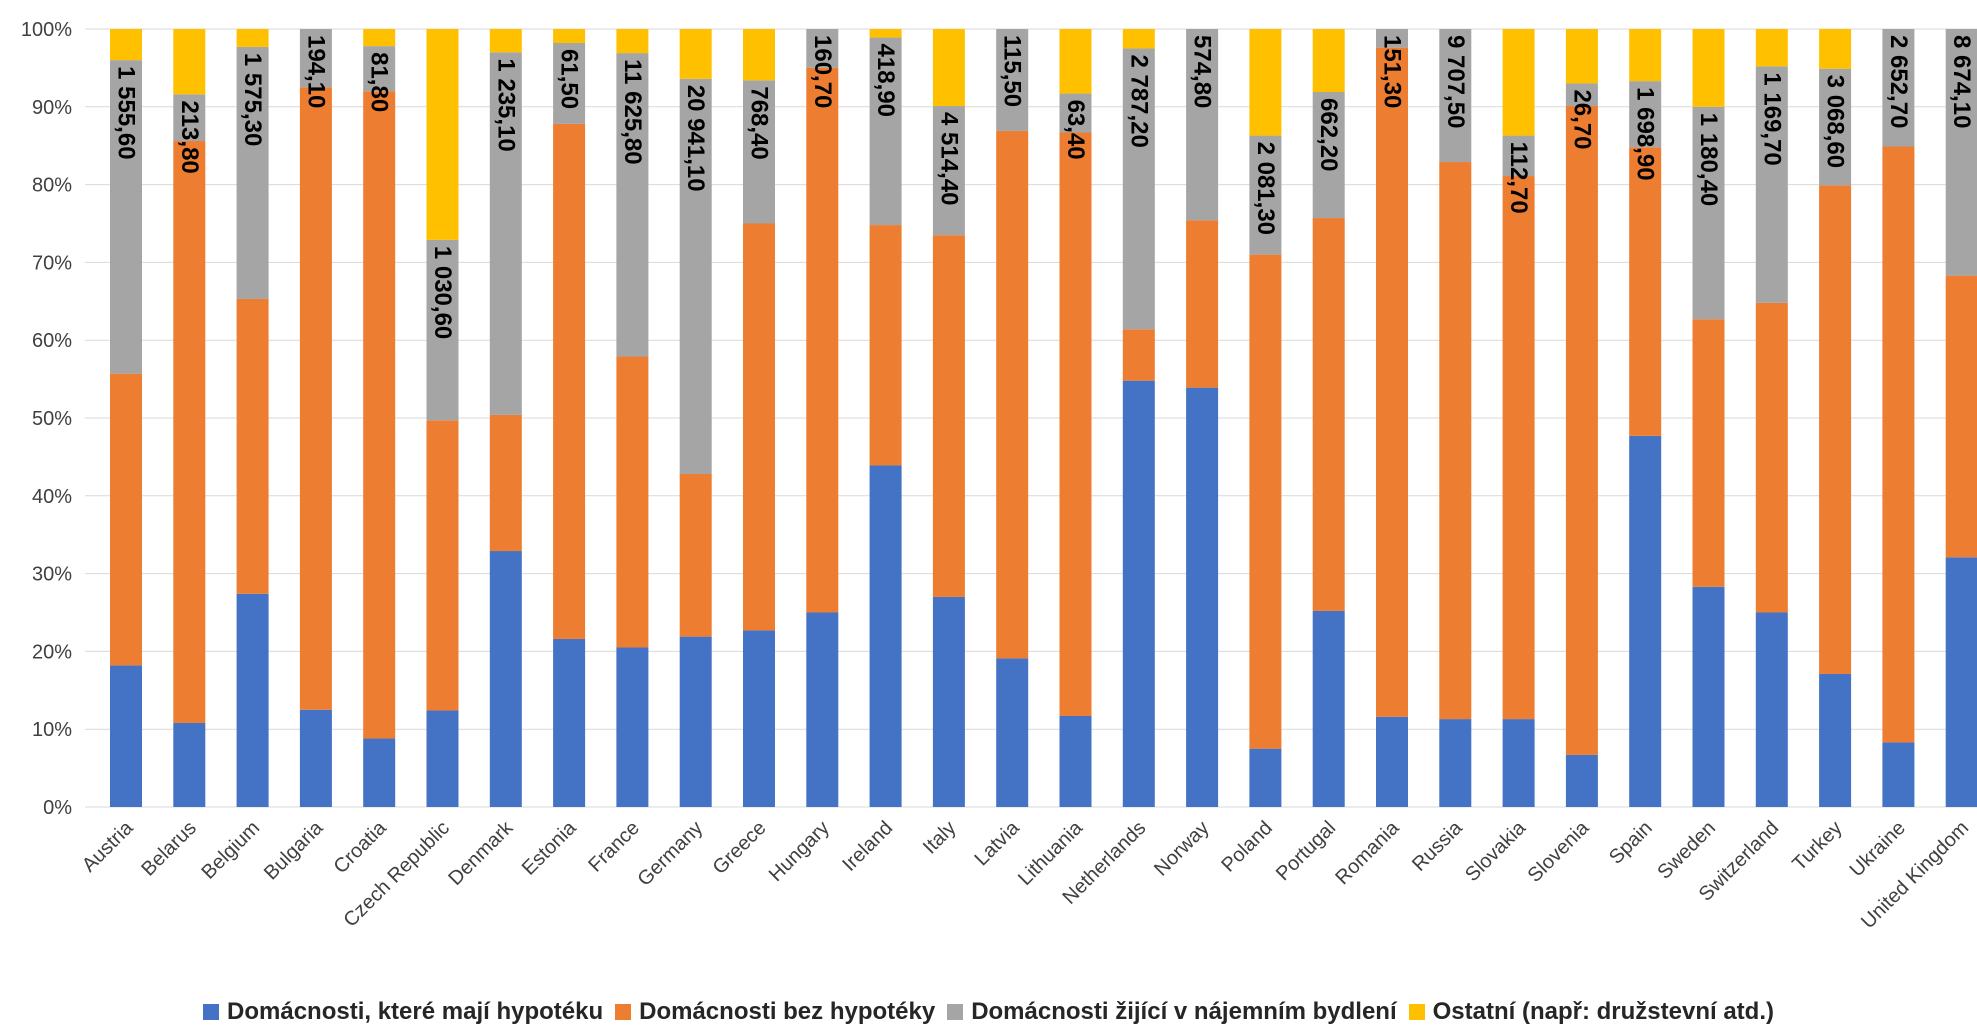 The image size is (1977, 1032). What do you see at coordinates (759, 122) in the screenshot?
I see `data-label: 768,40` at bounding box center [759, 122].